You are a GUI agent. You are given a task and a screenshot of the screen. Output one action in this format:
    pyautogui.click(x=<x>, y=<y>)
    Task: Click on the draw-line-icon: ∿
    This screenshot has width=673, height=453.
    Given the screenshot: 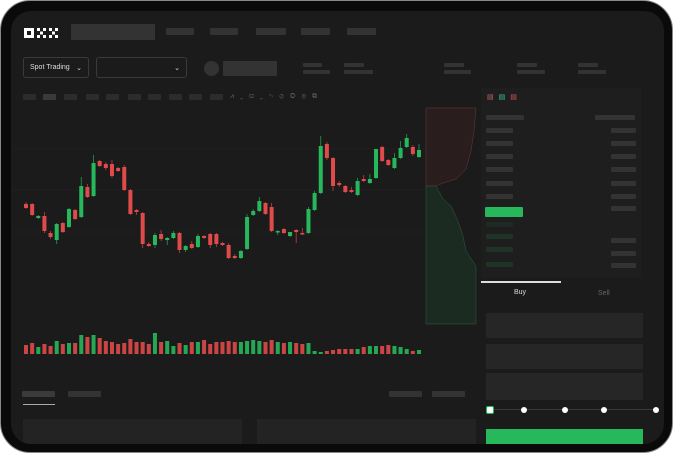 What is the action you would take?
    pyautogui.click(x=274, y=96)
    